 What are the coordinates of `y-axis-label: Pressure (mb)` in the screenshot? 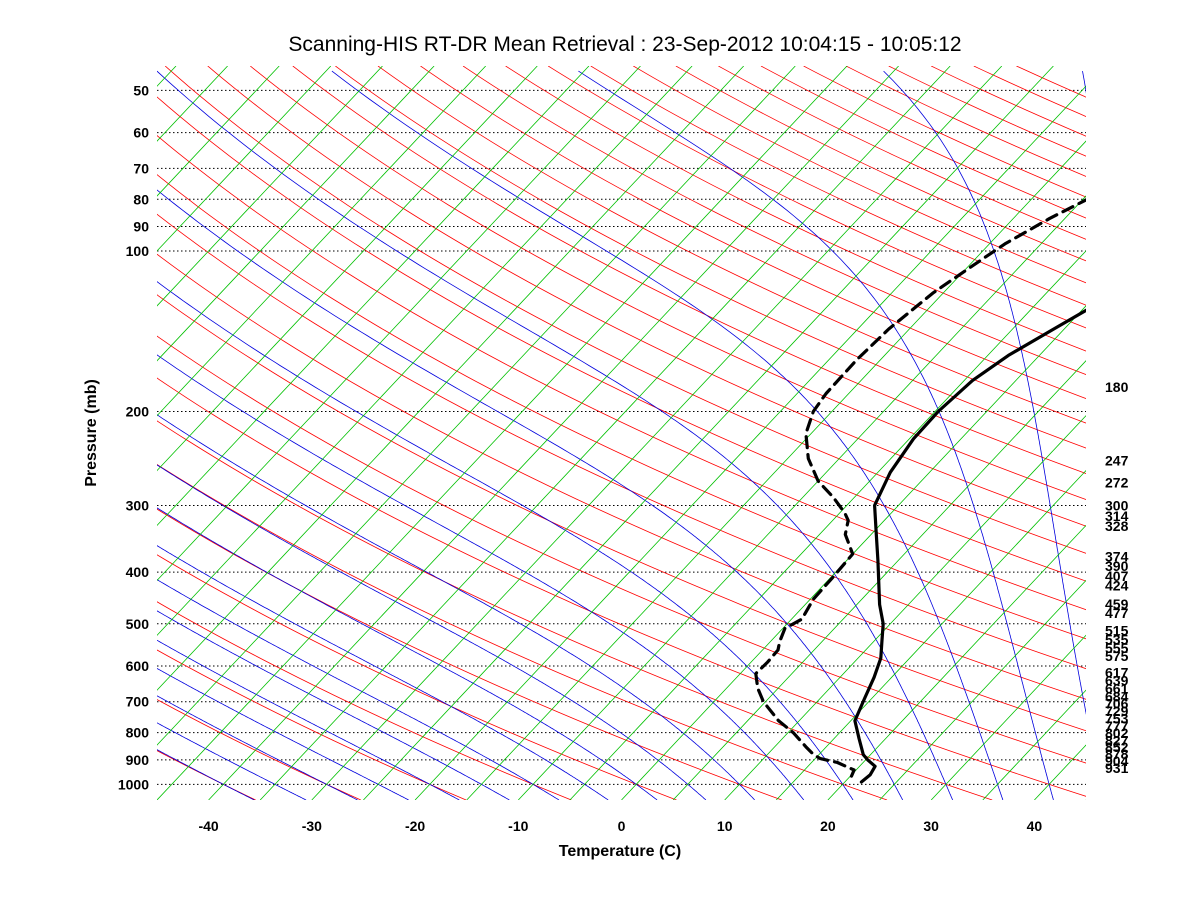 It's located at (91, 433).